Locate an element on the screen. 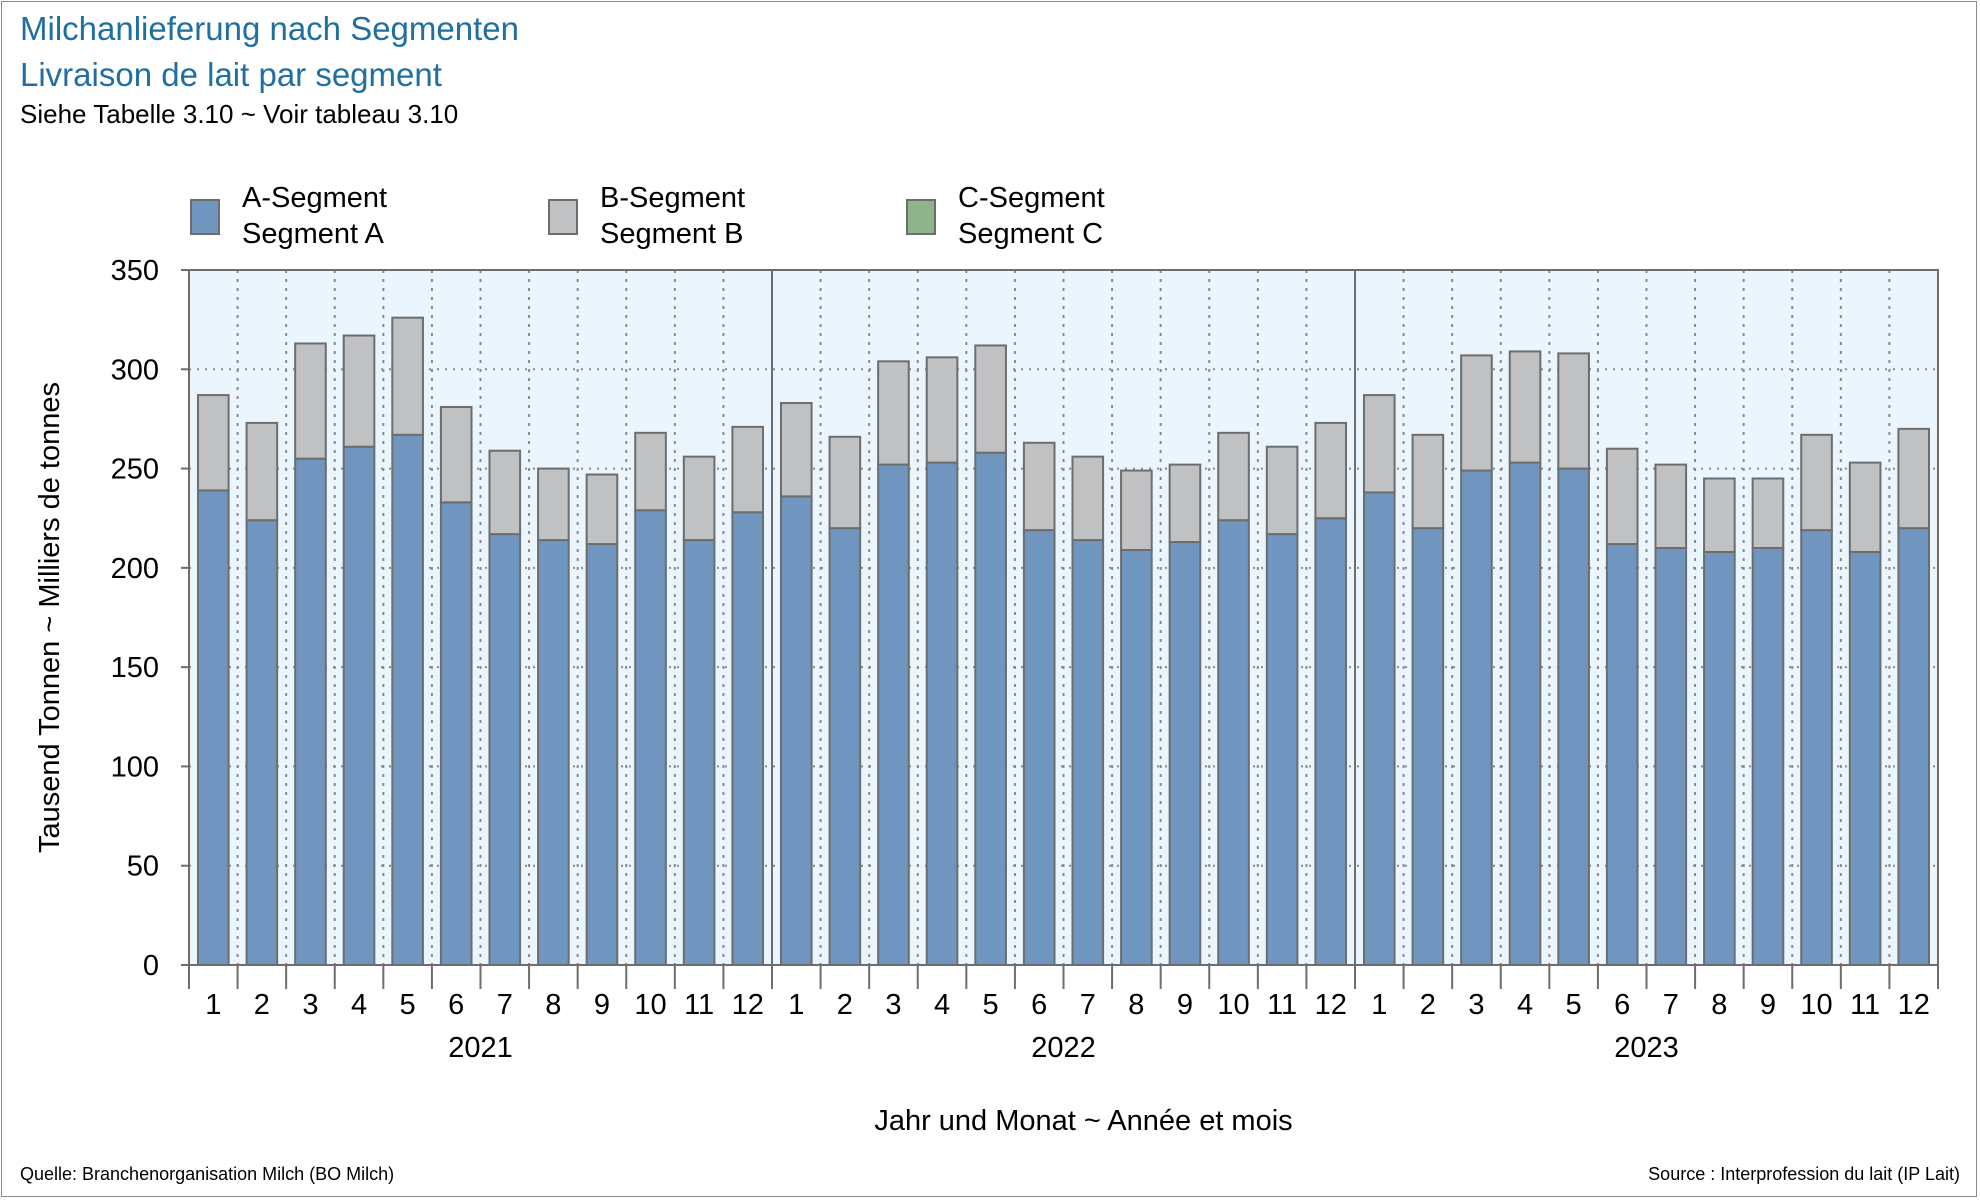 The image size is (1980, 1200). y-tick-label: 50 is located at coordinates (143, 867).